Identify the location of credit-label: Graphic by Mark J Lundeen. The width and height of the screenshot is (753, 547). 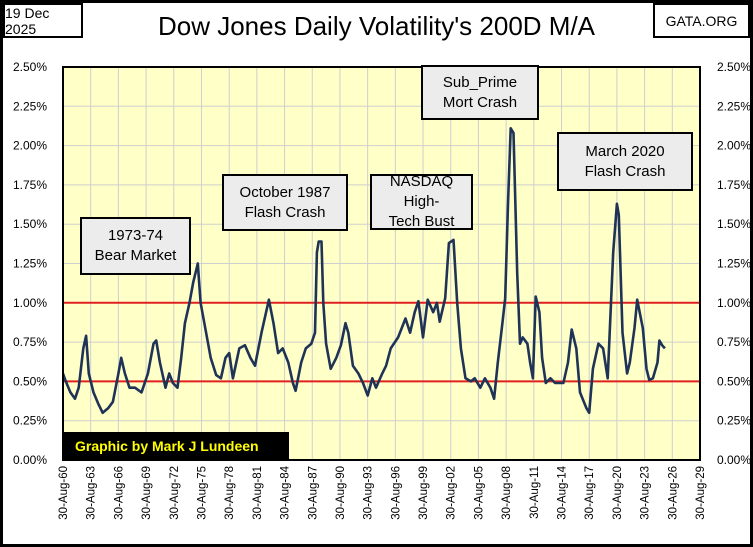
(176, 446).